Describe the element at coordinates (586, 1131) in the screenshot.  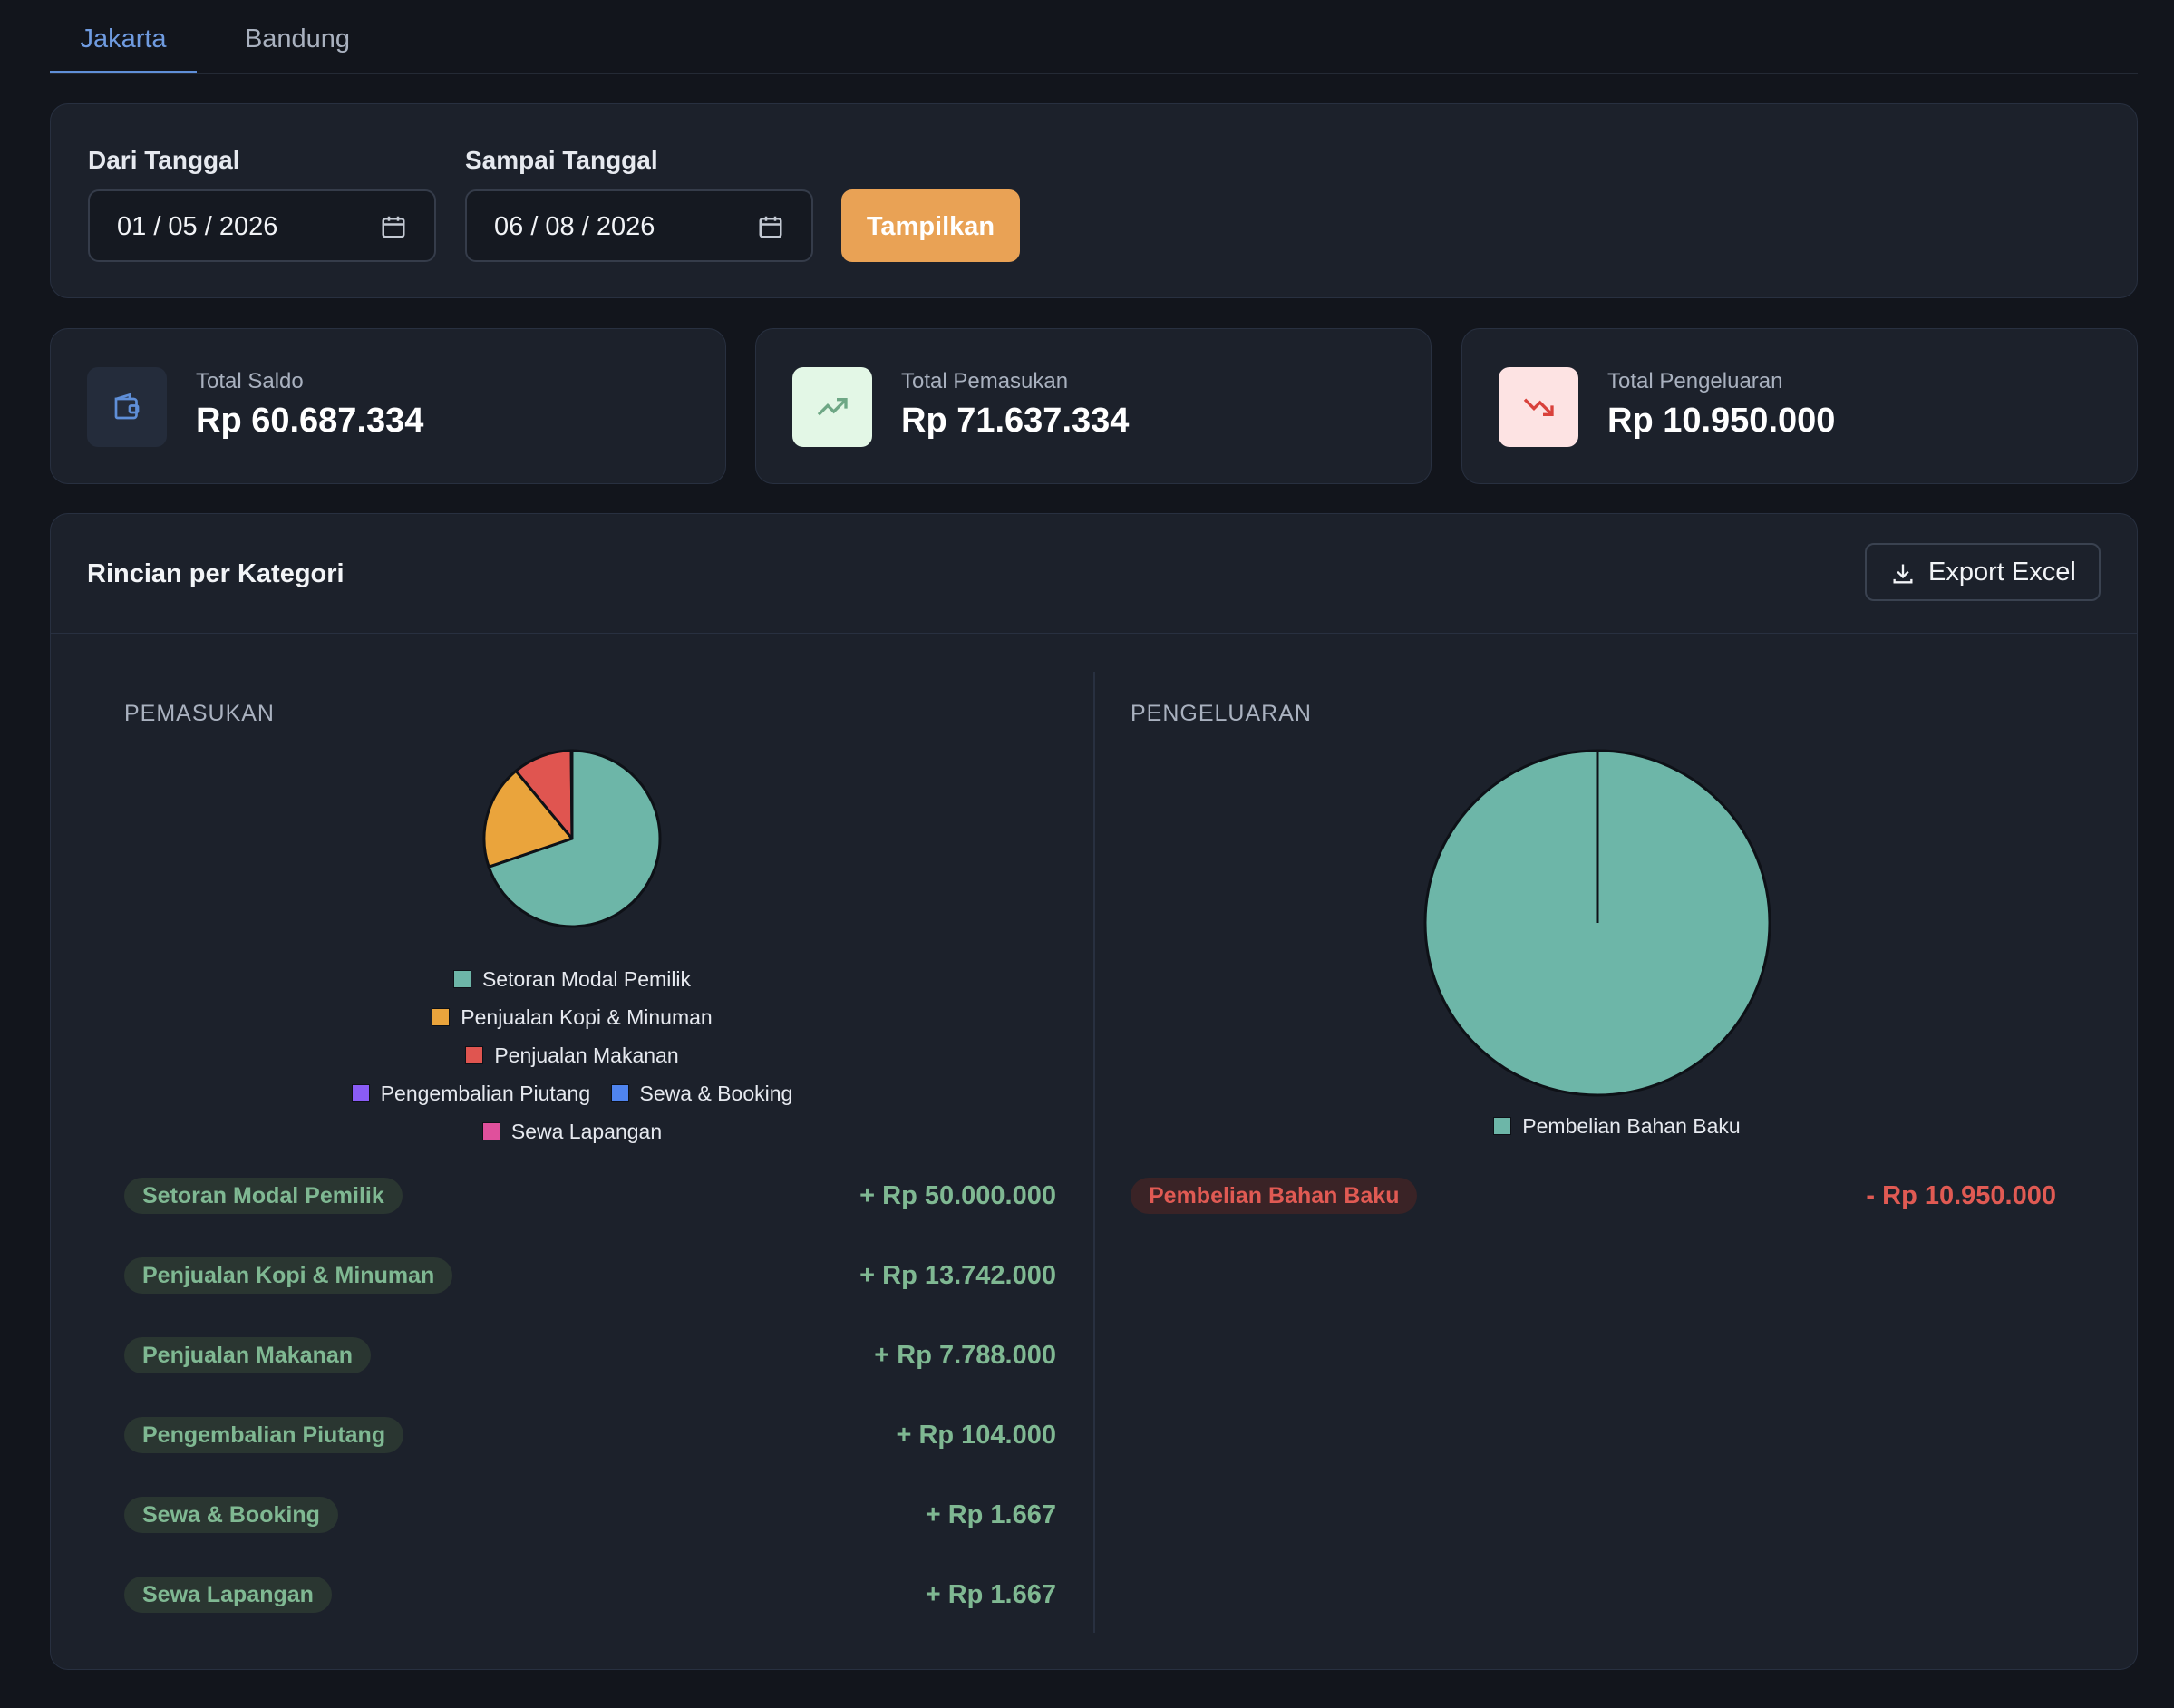
I see `legend-label: Sewa Lapangan` at that location.